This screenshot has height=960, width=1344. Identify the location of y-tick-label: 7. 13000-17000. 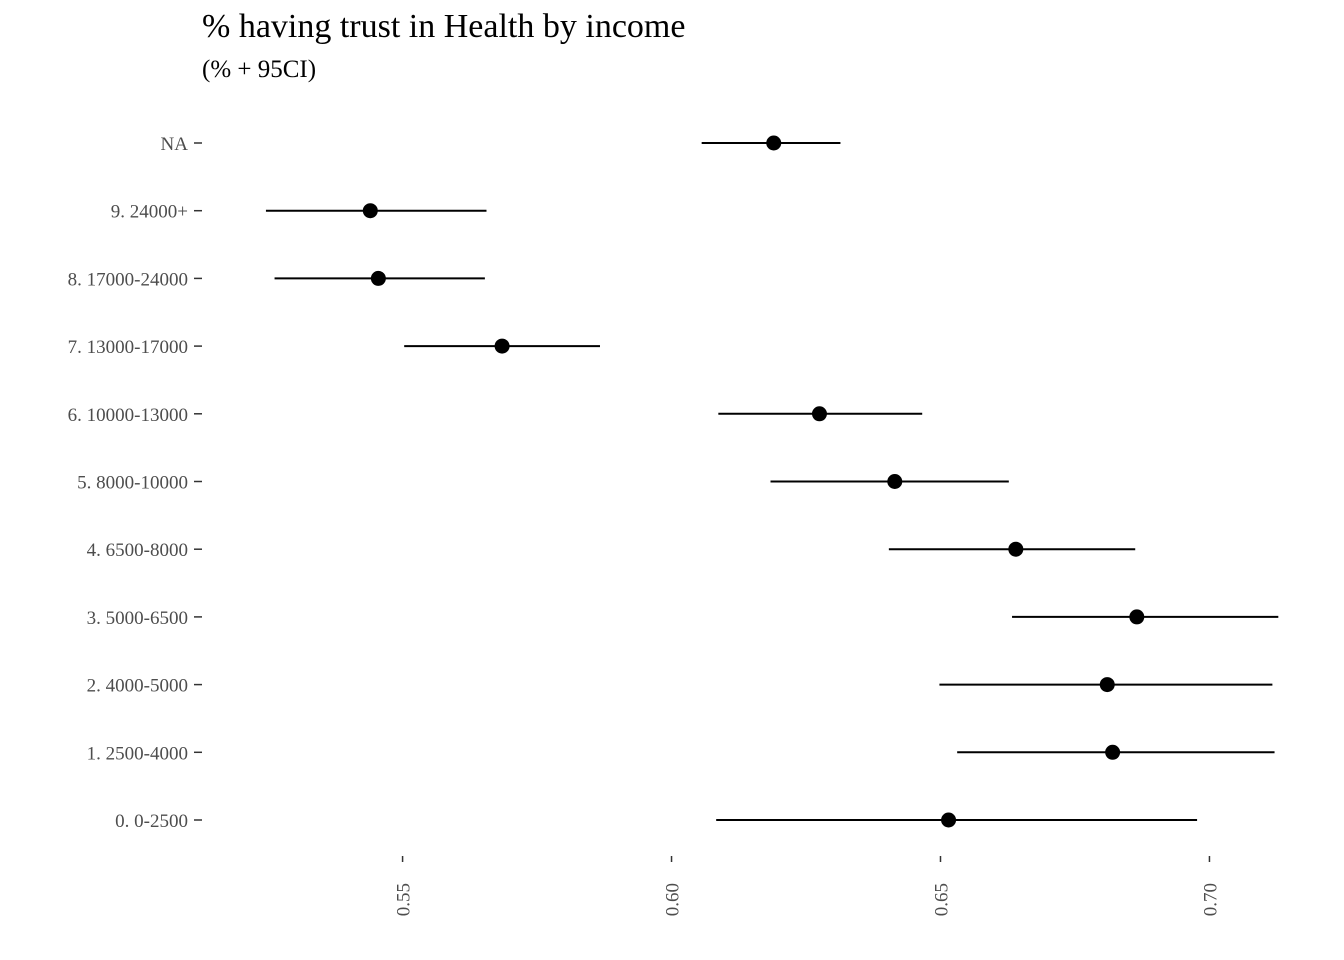
(128, 347).